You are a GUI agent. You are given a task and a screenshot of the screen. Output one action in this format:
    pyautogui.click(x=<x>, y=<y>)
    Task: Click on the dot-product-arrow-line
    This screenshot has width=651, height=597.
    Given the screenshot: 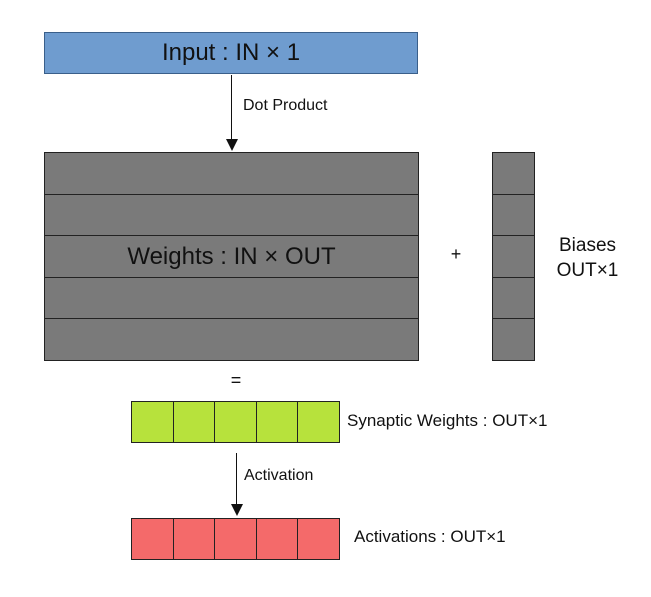 What is the action you would take?
    pyautogui.click(x=231, y=108)
    